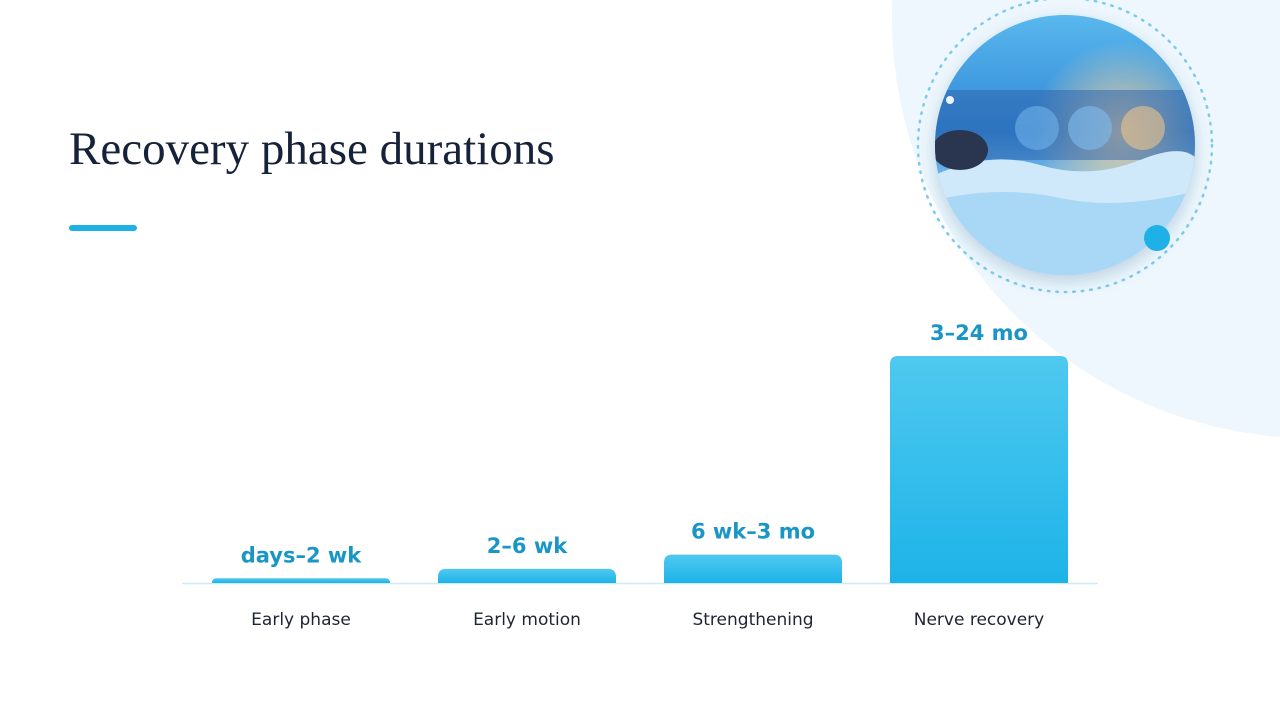 This screenshot has height=720, width=1280. I want to click on value-label: 6 wk–3 mo, so click(753, 532).